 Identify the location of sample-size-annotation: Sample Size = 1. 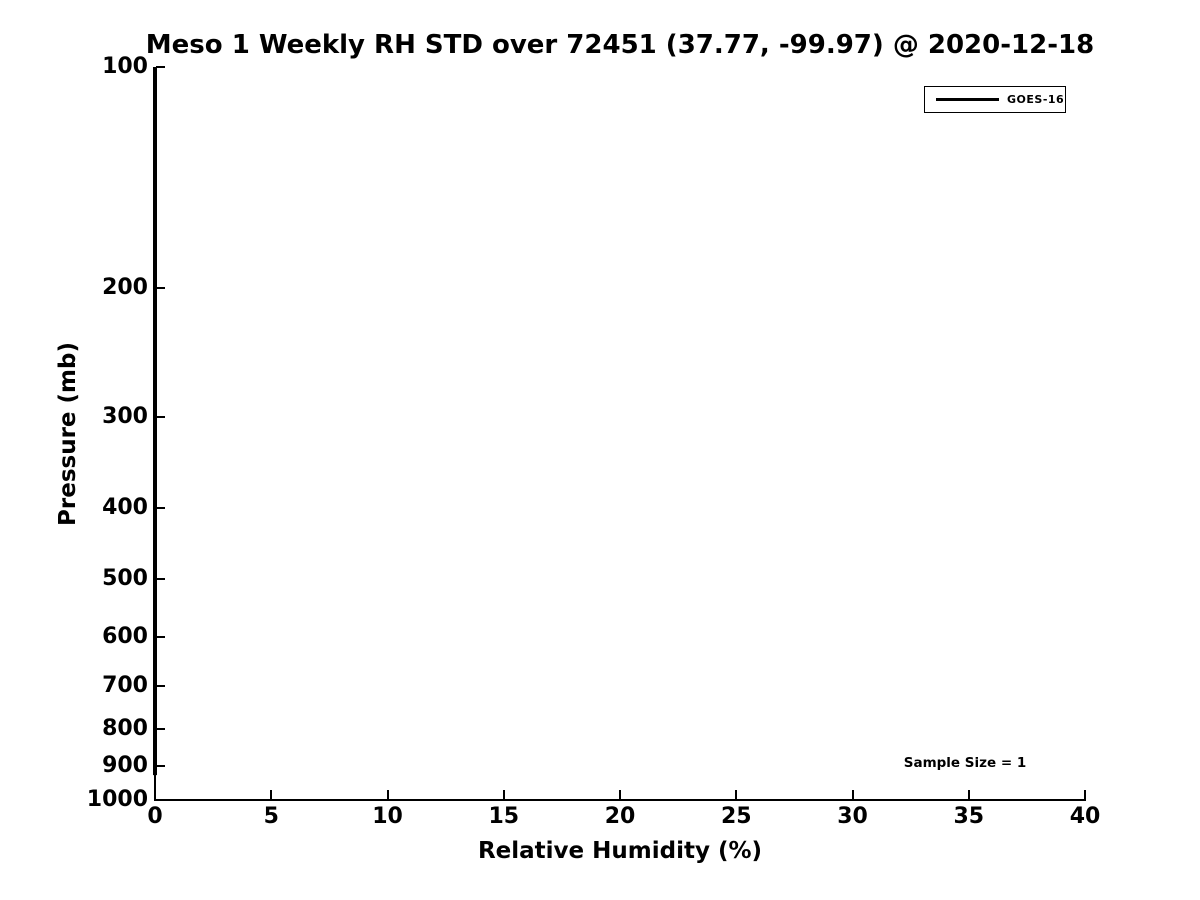
(965, 763).